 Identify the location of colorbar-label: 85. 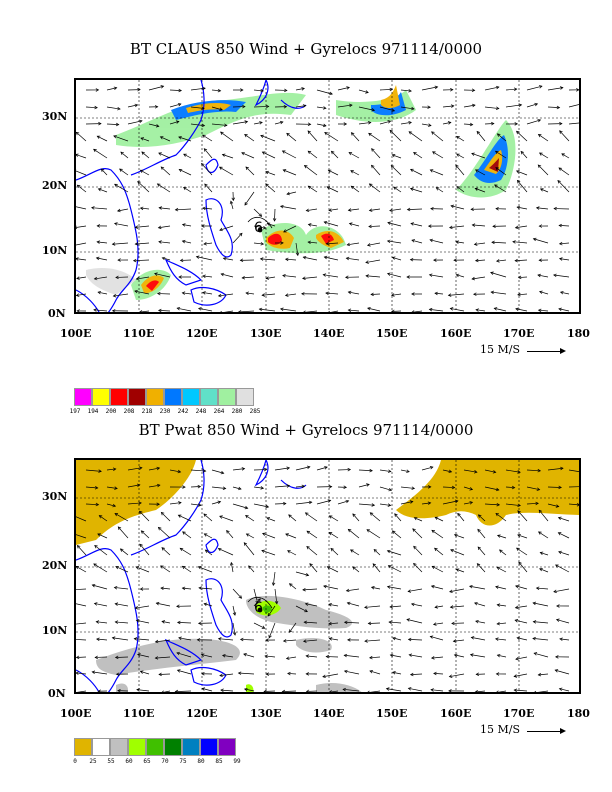
(219, 761).